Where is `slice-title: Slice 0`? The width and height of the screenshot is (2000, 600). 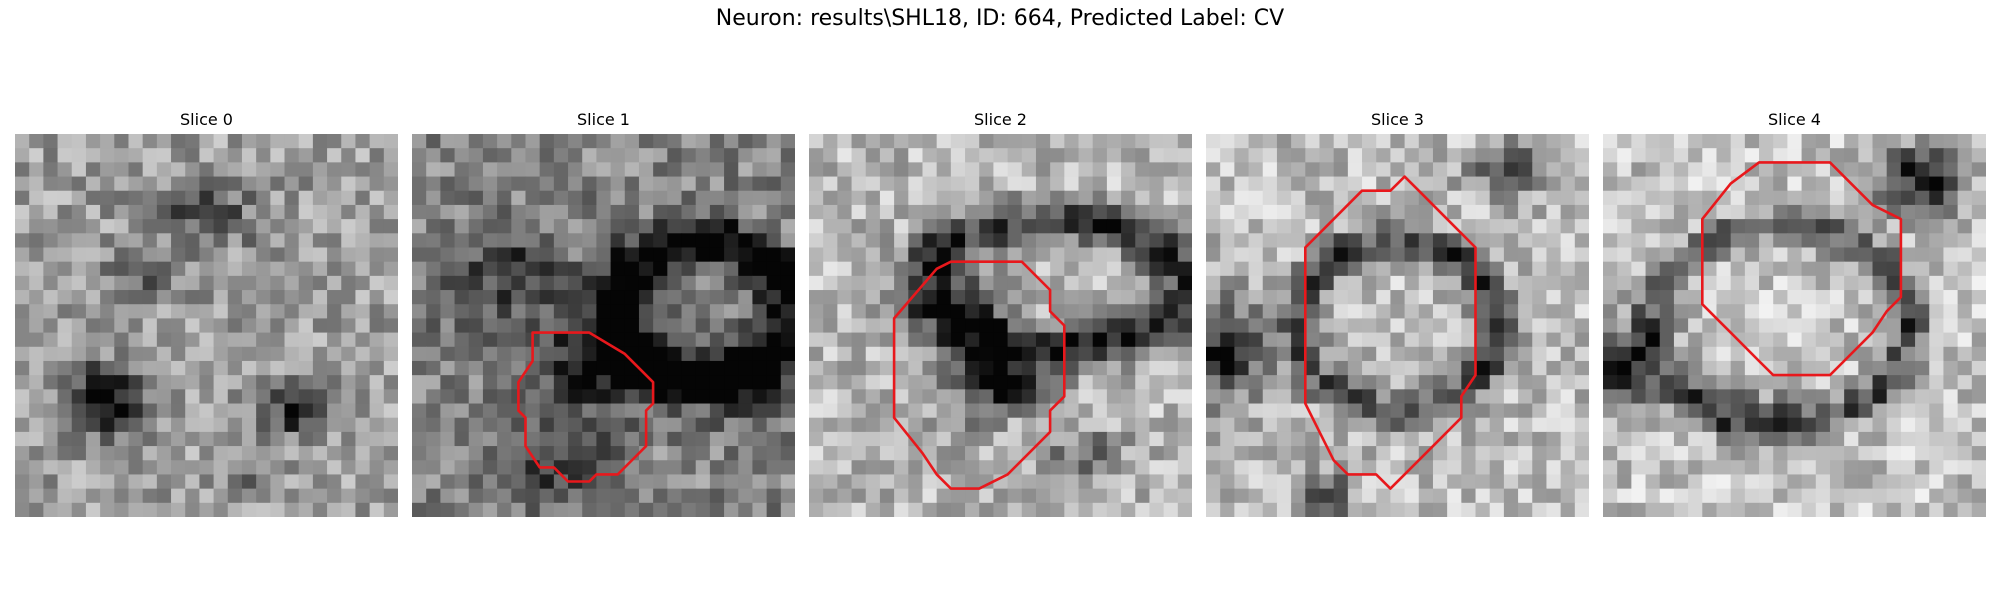
slice-title: Slice 0 is located at coordinates (206, 119).